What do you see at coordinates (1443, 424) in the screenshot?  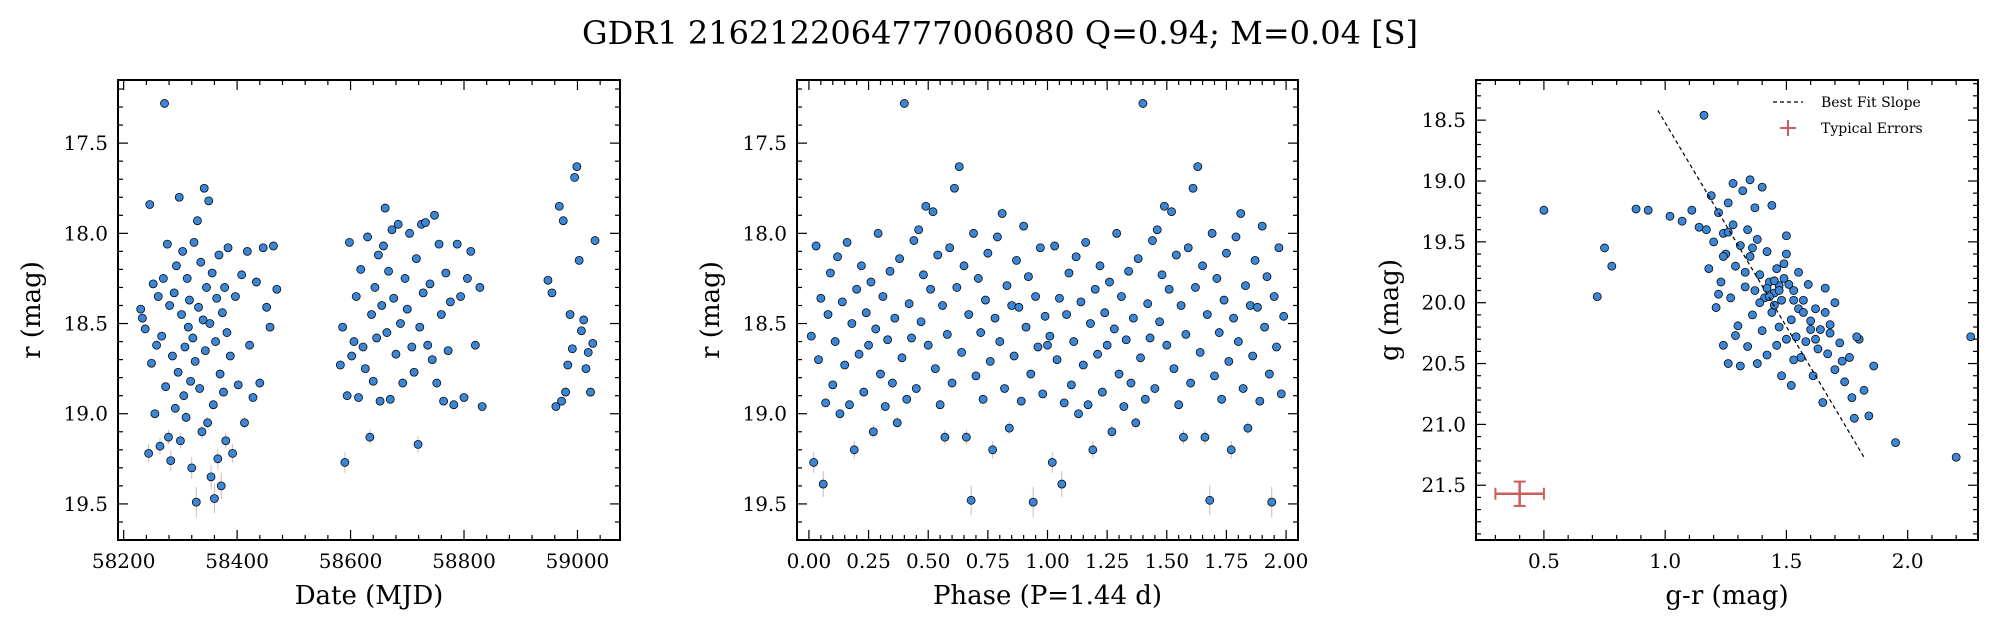 I see `y-tick-label: 21.0` at bounding box center [1443, 424].